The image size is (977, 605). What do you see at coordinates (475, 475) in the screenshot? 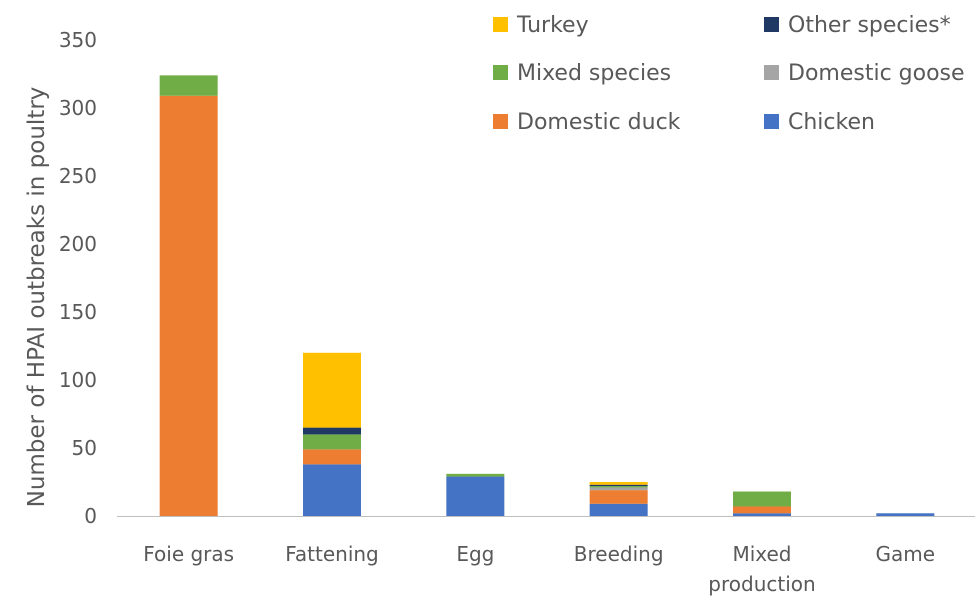
I see `bar-egg-mixed-species` at bounding box center [475, 475].